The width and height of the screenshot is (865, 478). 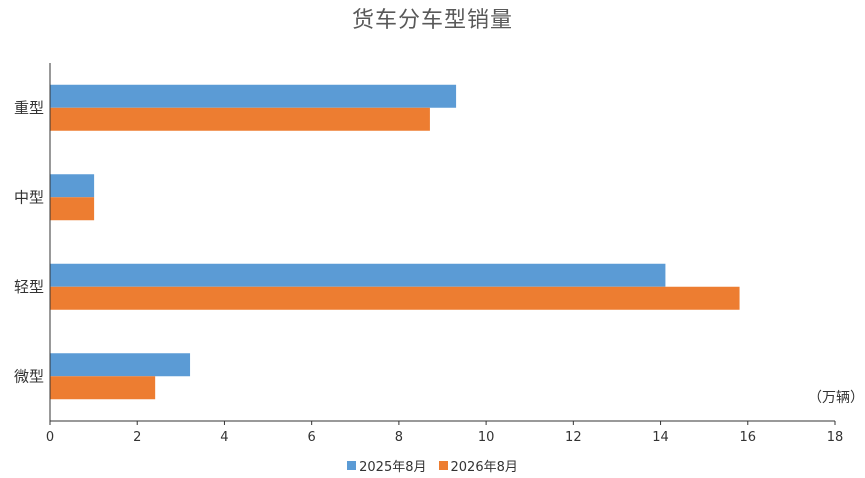 What do you see at coordinates (72, 209) in the screenshot?
I see `bar-中型-series-2` at bounding box center [72, 209].